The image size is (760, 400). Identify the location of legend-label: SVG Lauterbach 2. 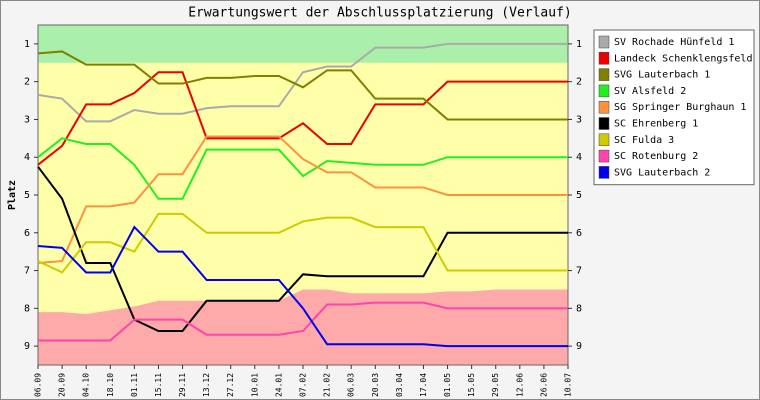
(662, 172).